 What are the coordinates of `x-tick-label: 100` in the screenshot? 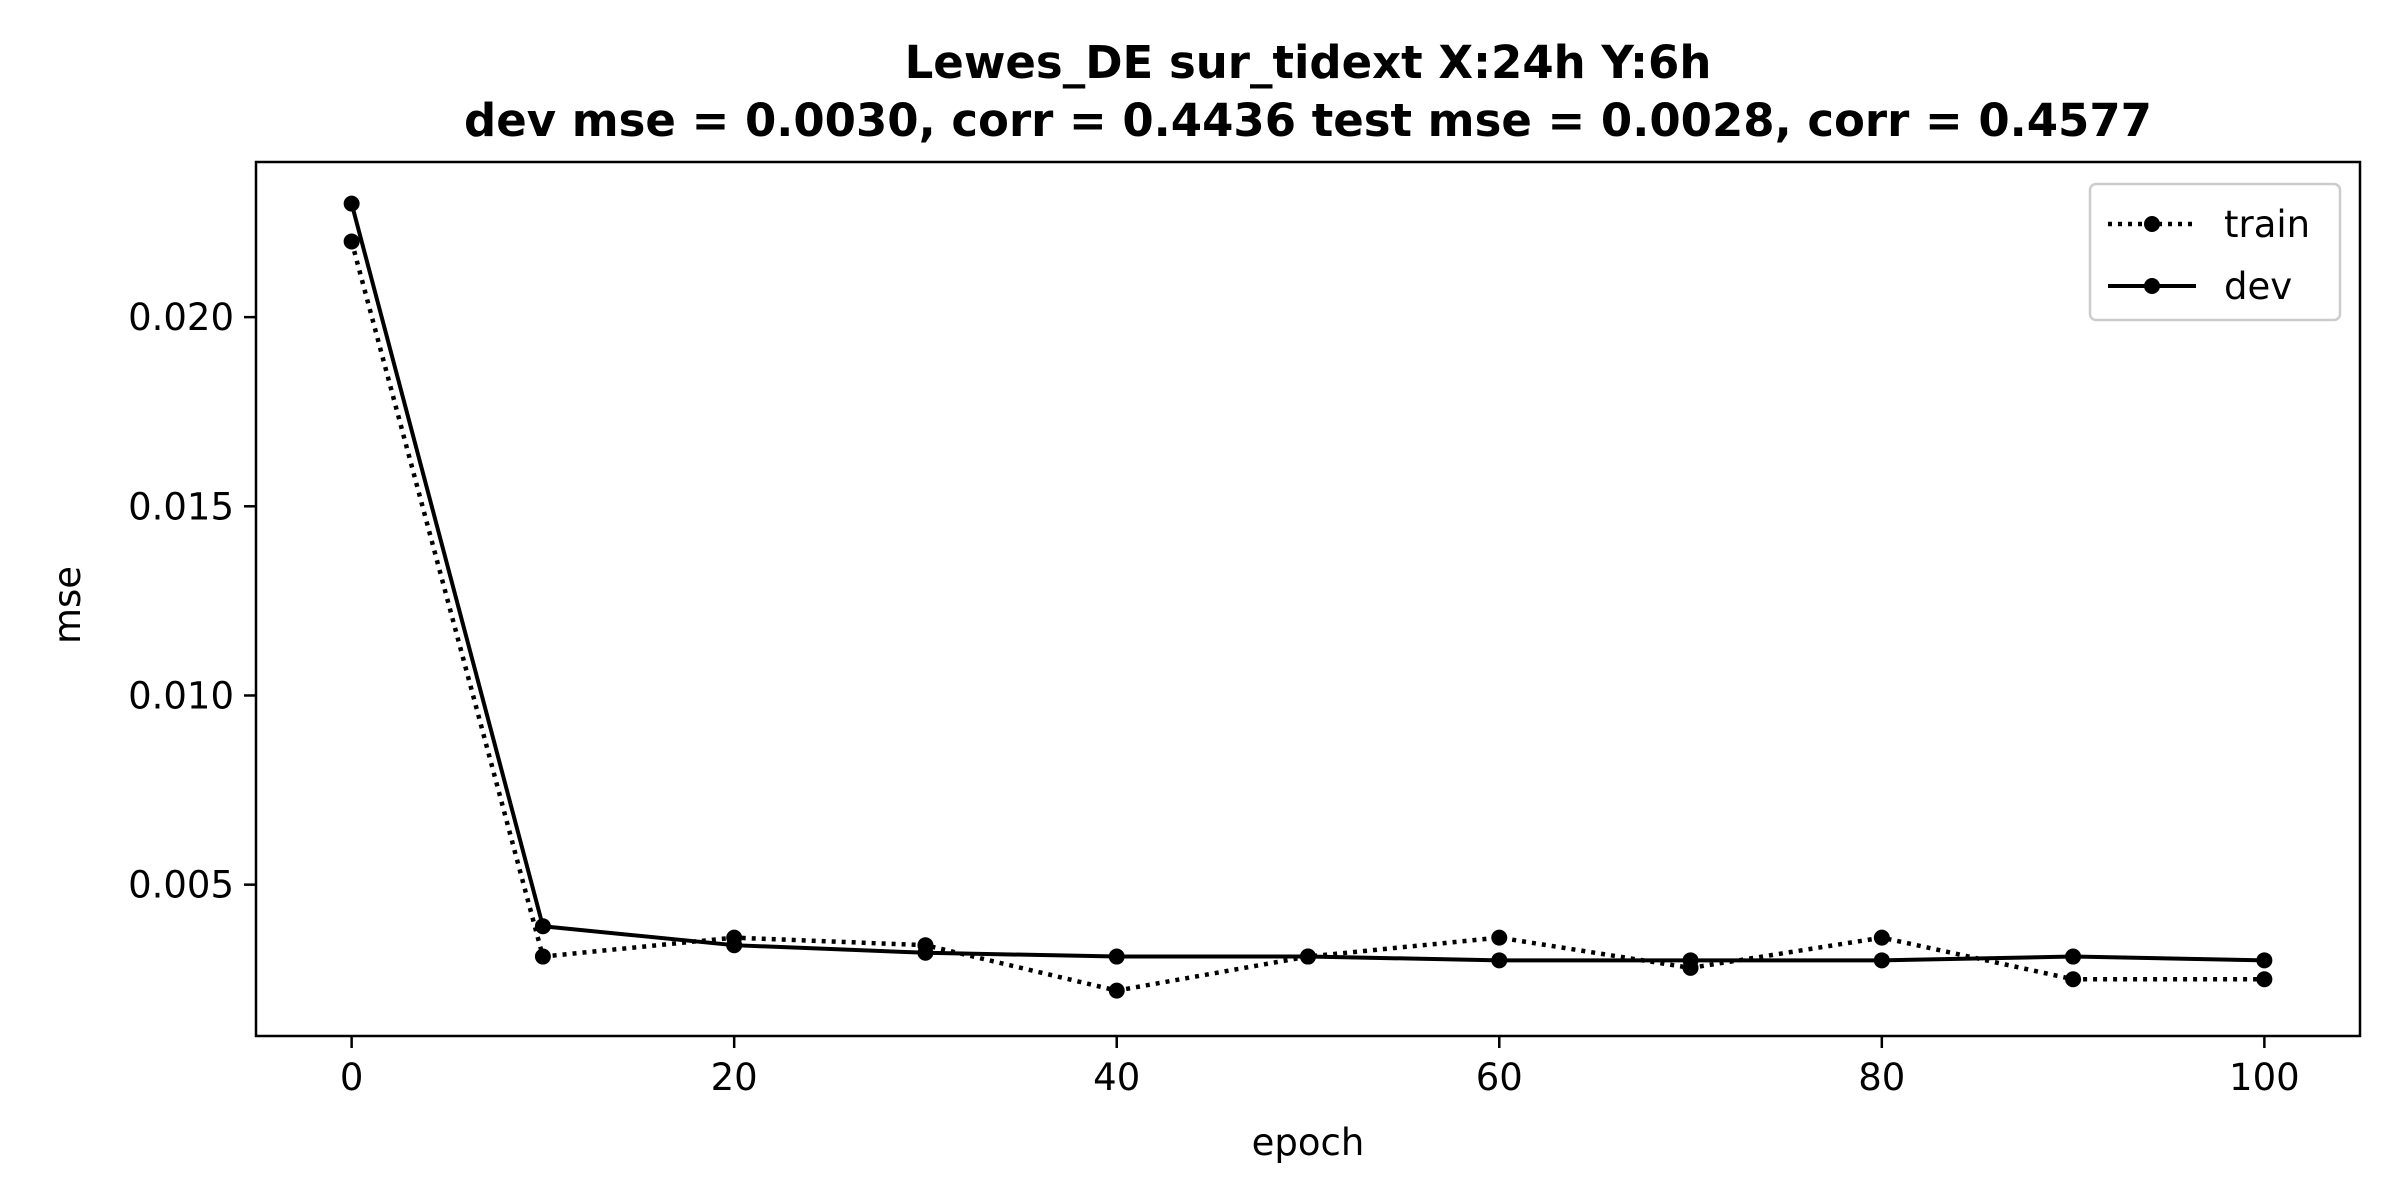 It's located at (2264, 1077).